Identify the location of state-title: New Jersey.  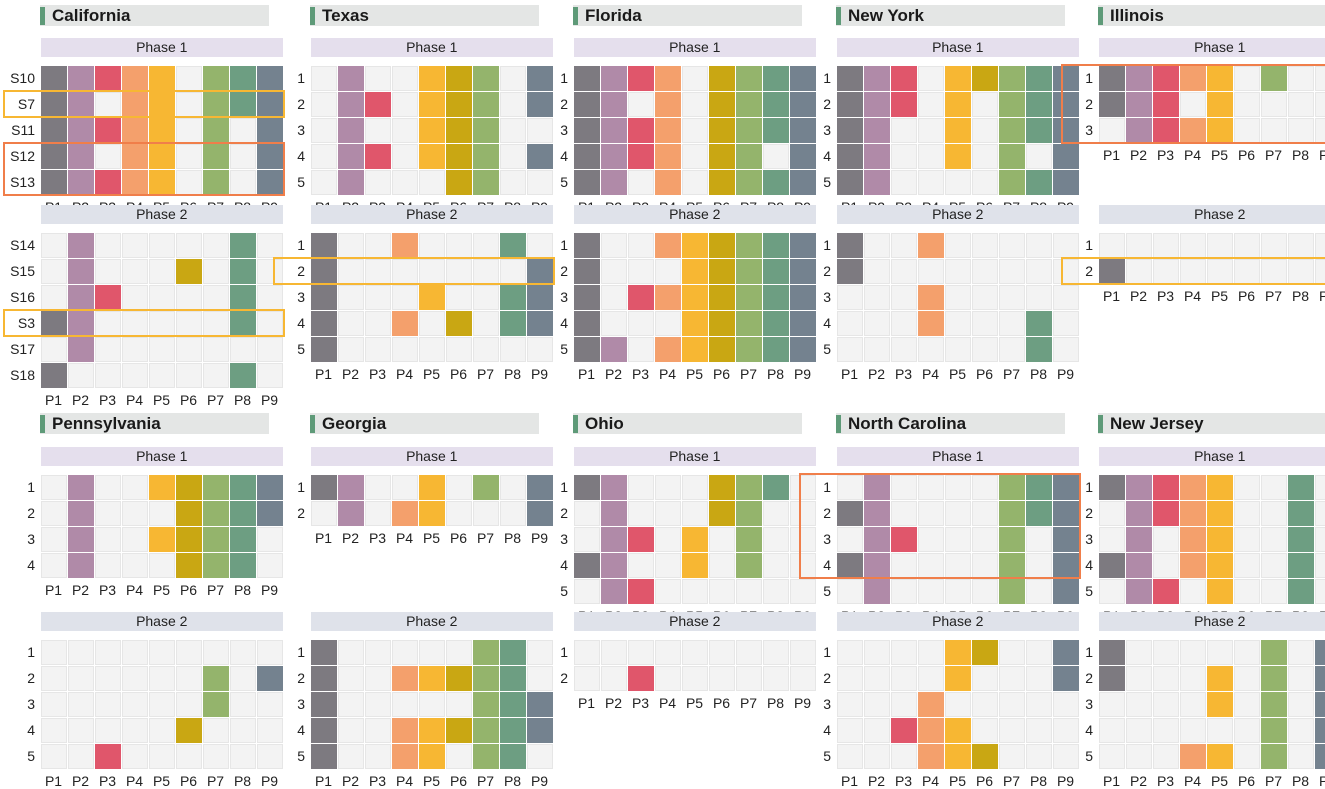
(1211, 423).